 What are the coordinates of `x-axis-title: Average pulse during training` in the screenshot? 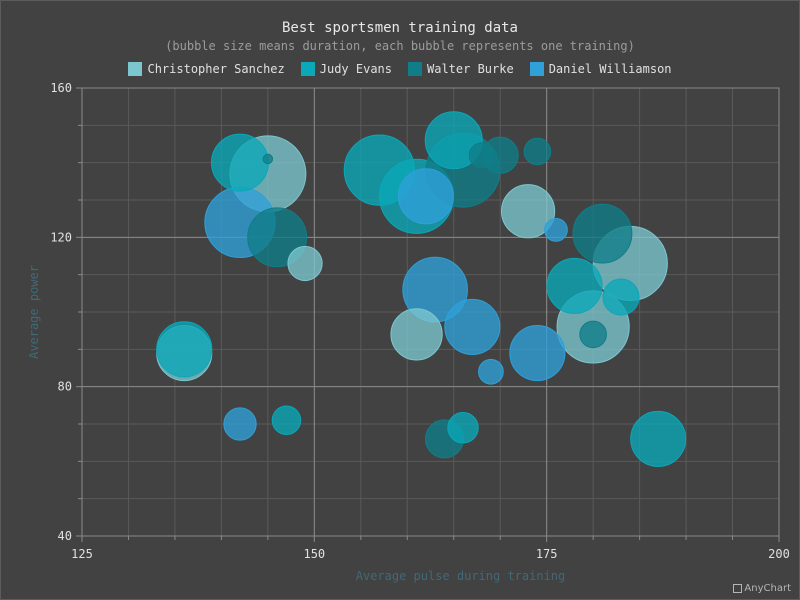 It's located at (461, 576).